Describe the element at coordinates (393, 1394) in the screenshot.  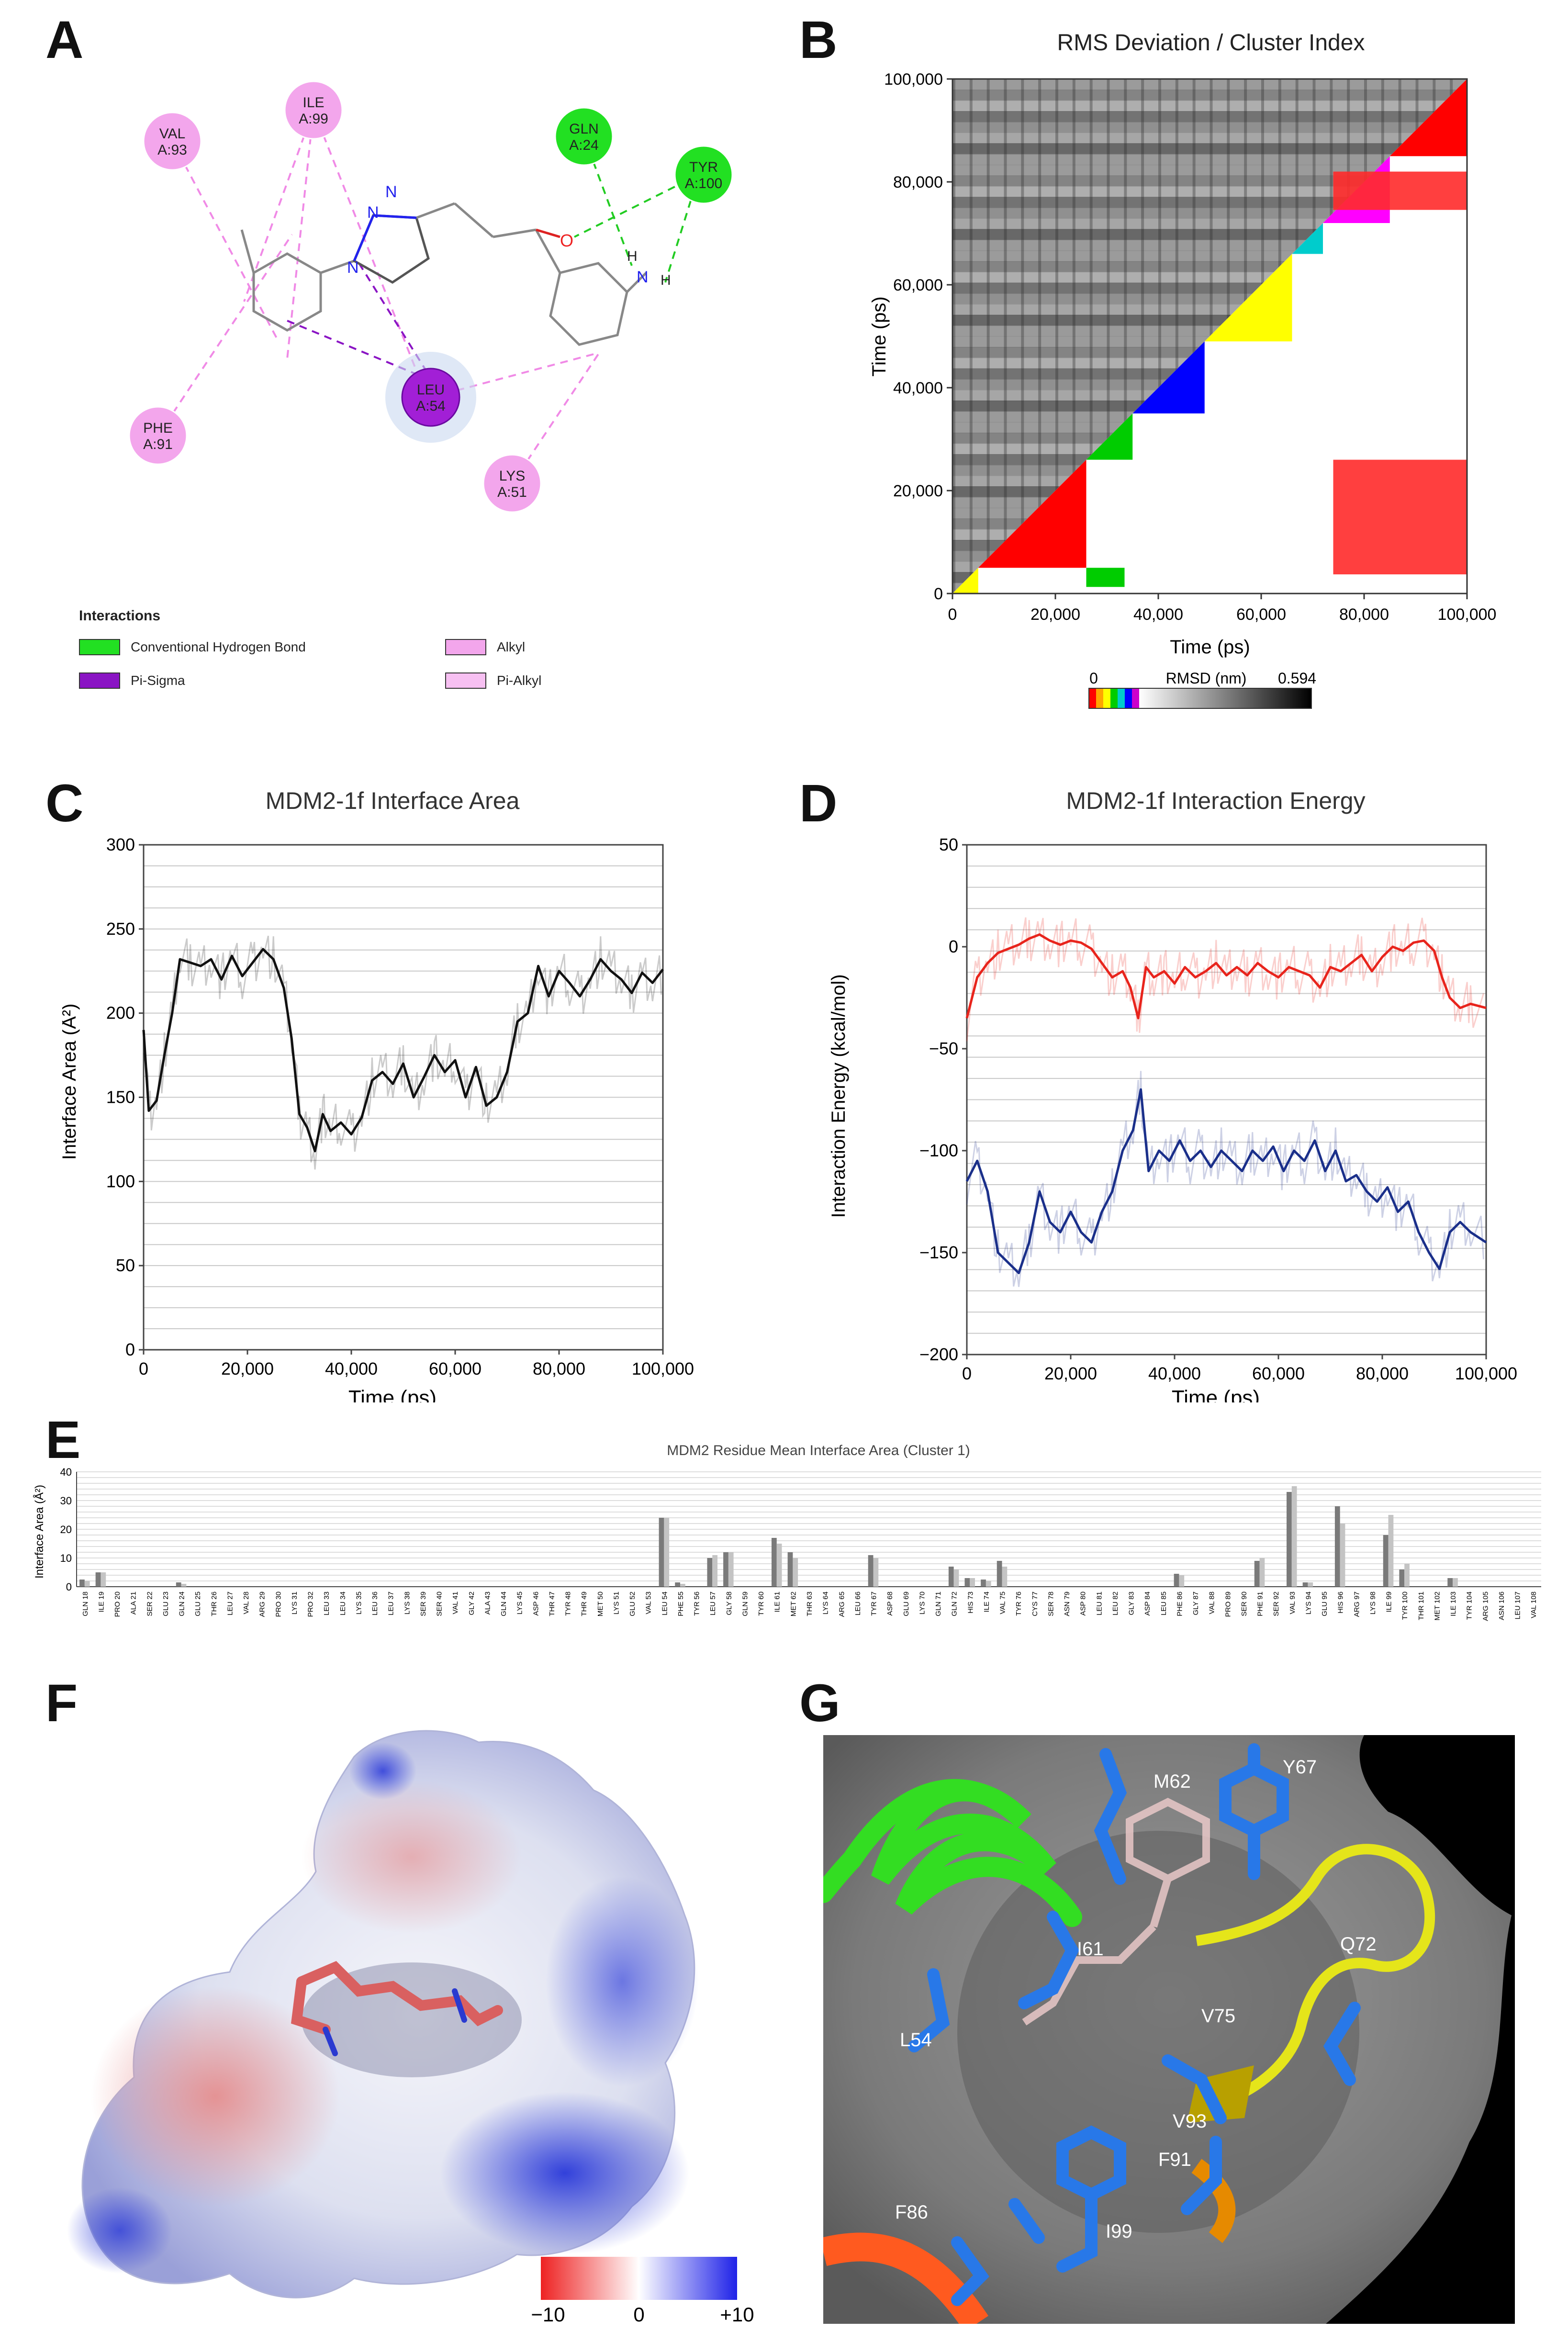
I see `x-axis-label: Time (ps)` at that location.